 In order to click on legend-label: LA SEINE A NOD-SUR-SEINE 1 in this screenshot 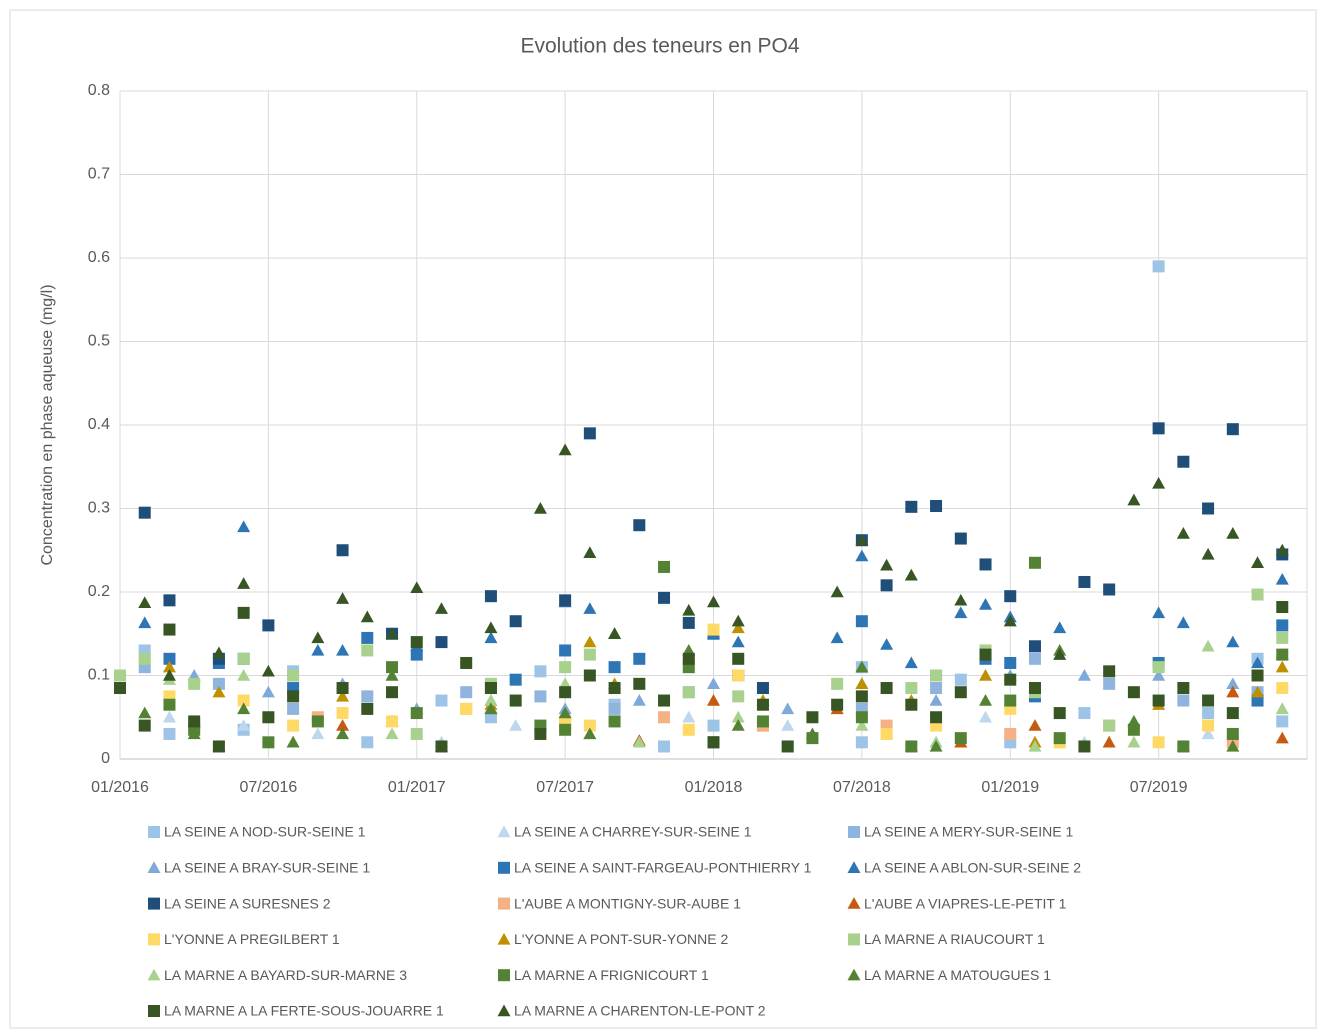, I will do `click(265, 832)`.